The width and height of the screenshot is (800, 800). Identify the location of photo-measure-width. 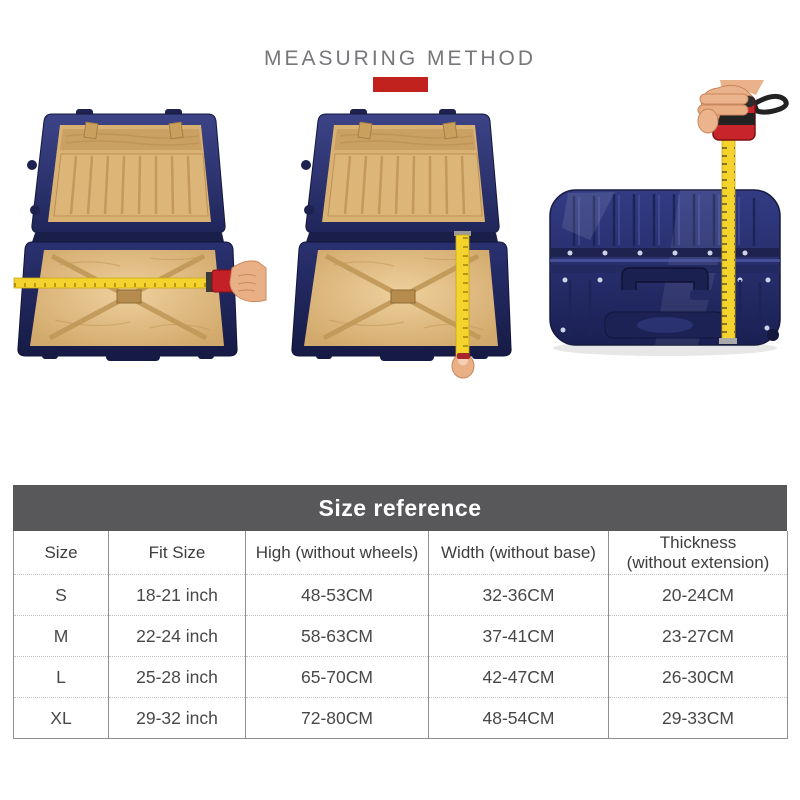
(135, 235).